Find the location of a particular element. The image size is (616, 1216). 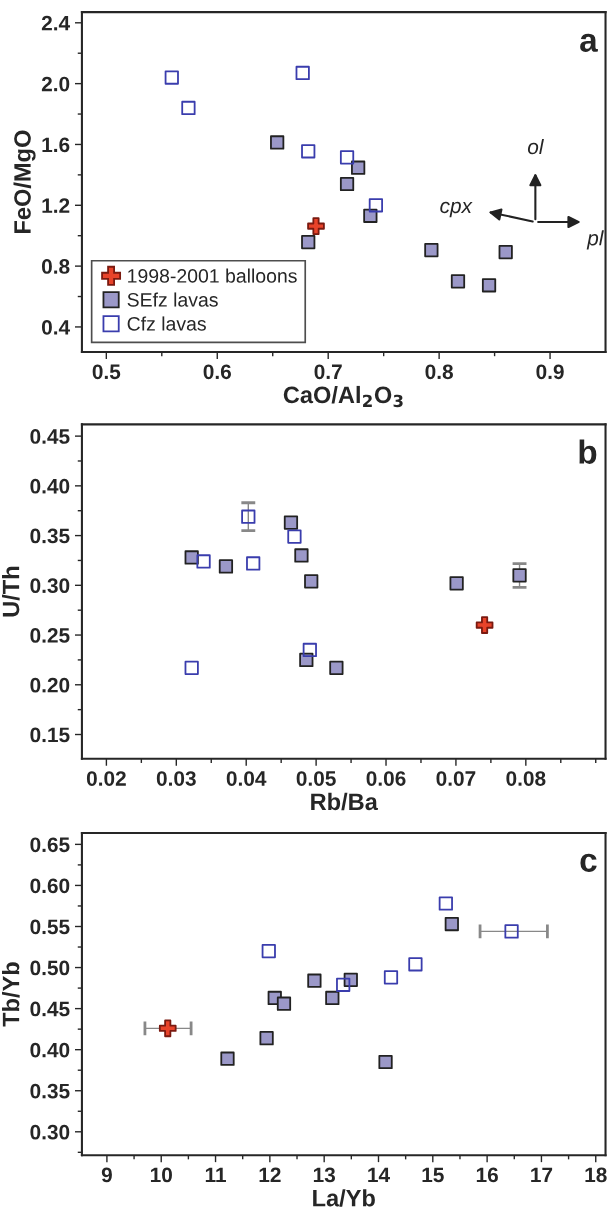

y-axis-title: FeO/MgO is located at coordinates (24, 181).